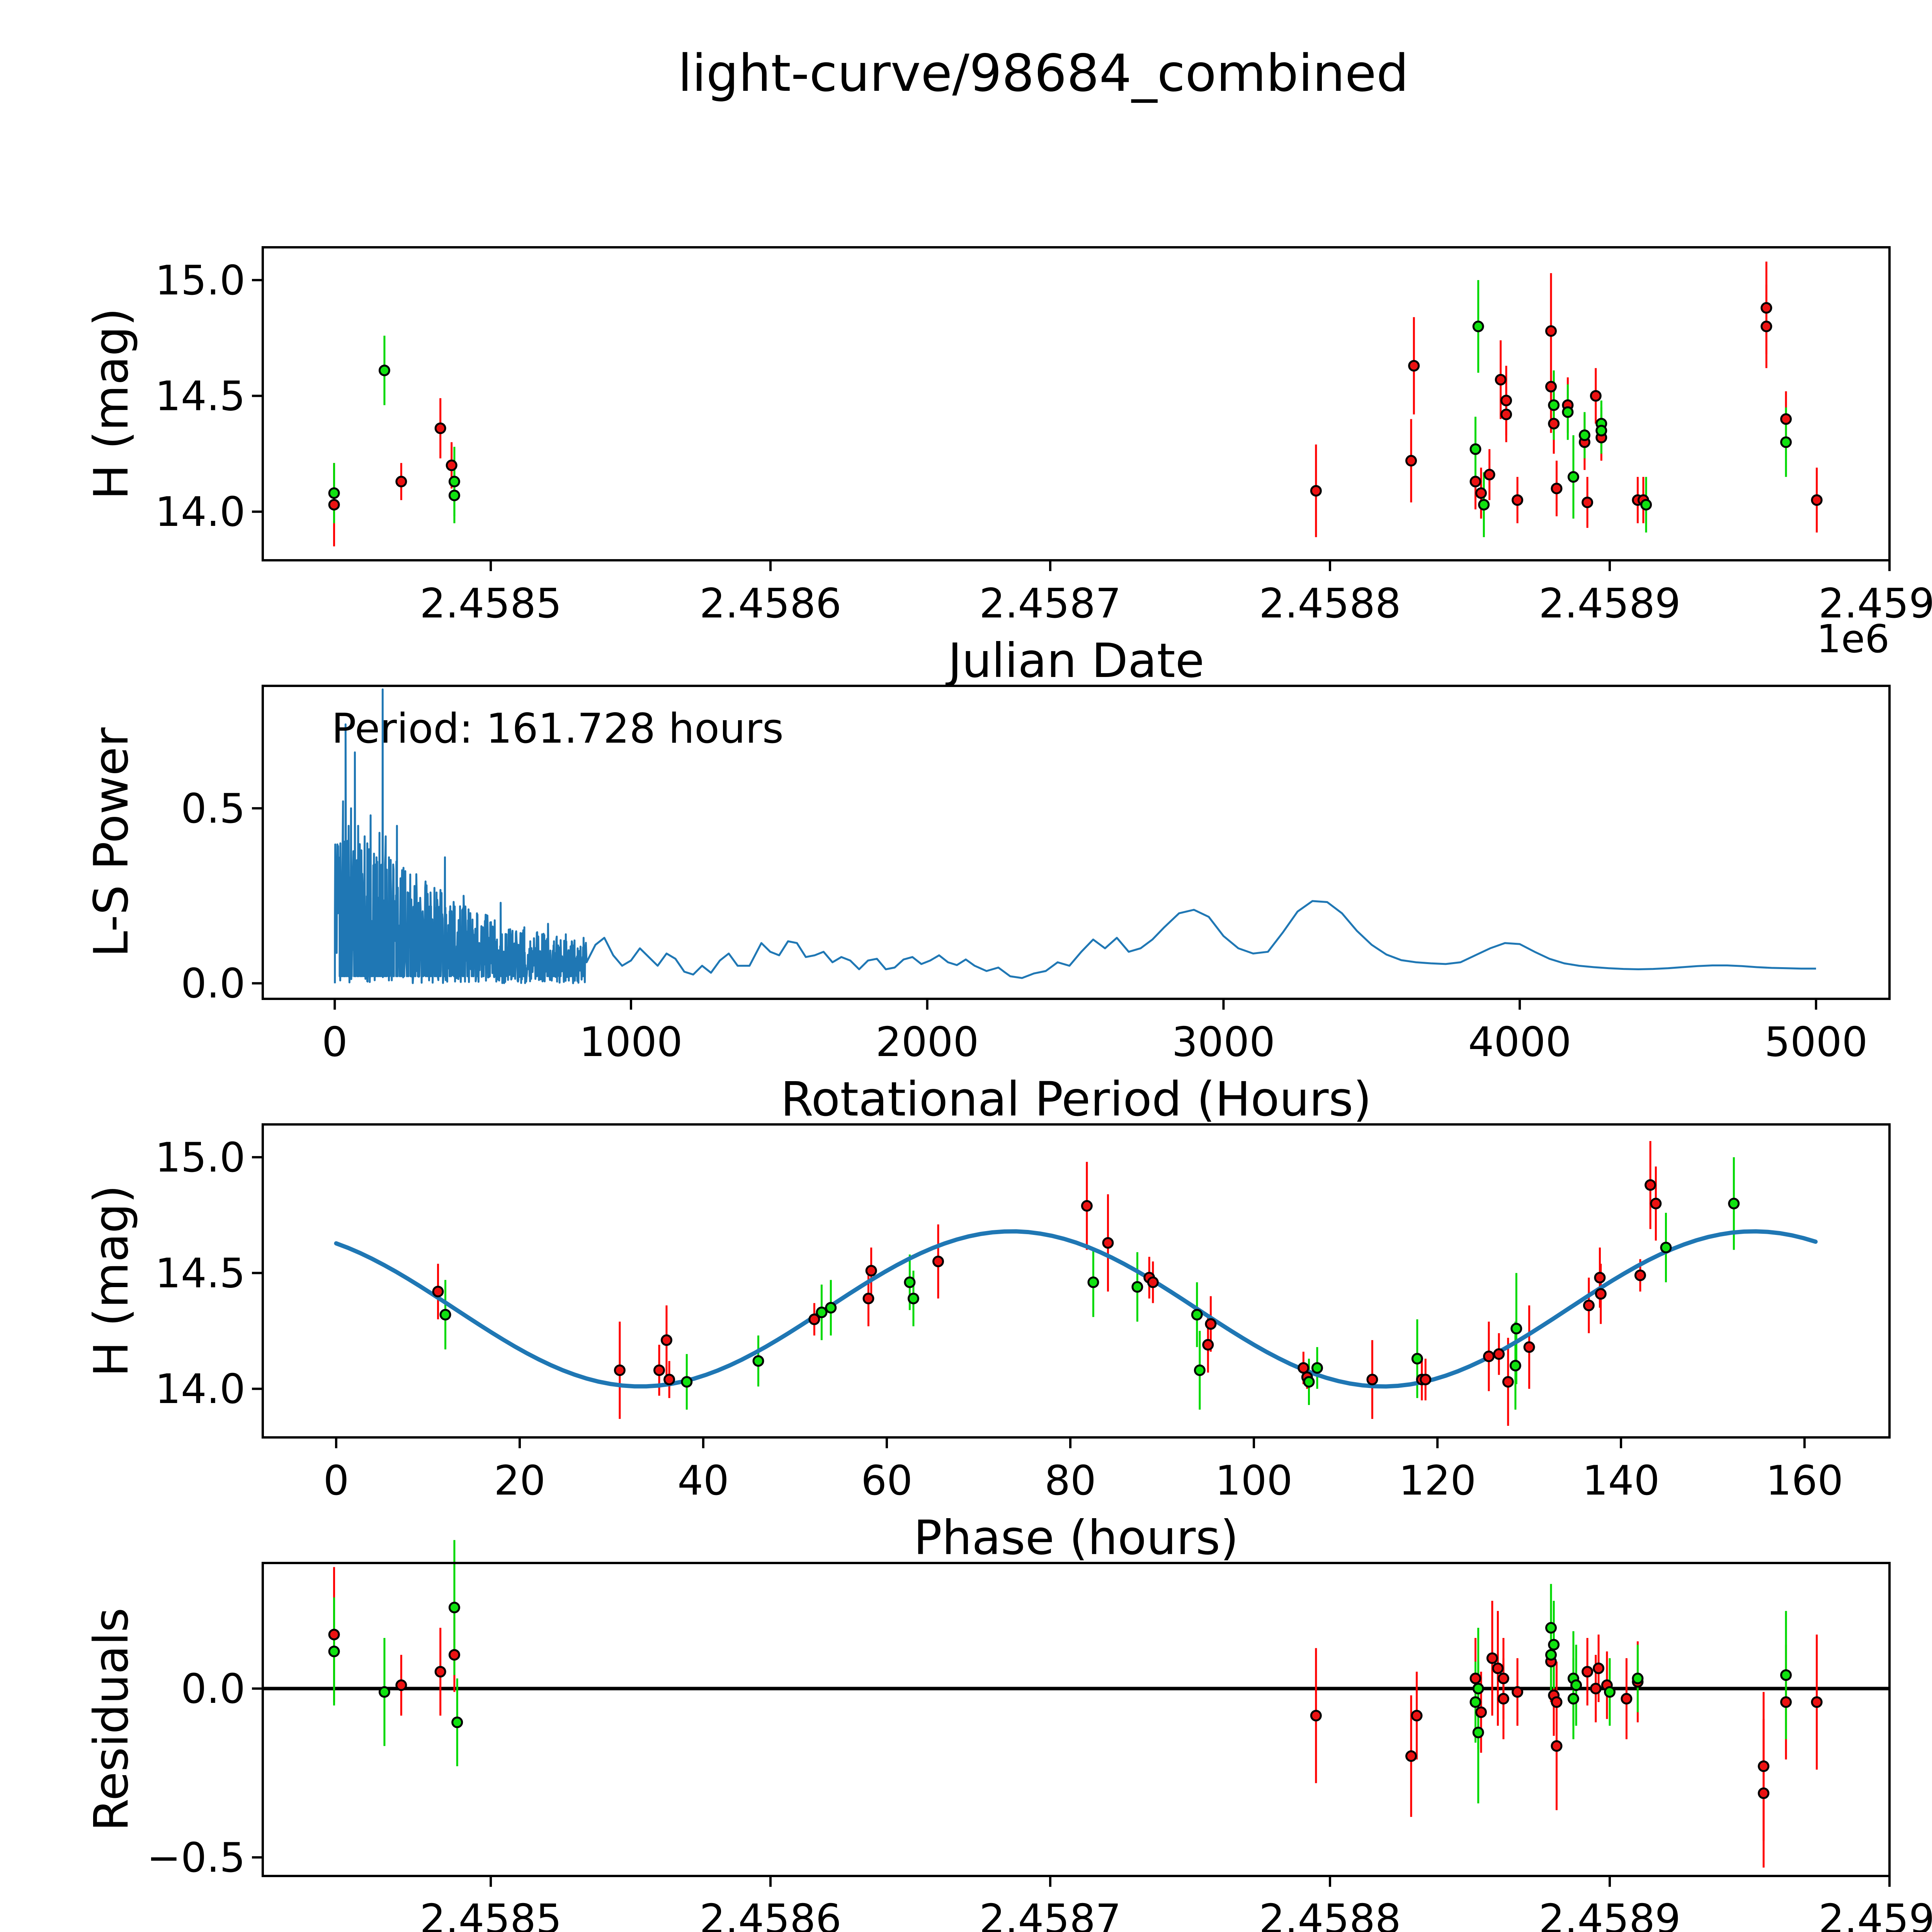  I want to click on figure-title: light-curve/98684_combined, so click(1043, 74).